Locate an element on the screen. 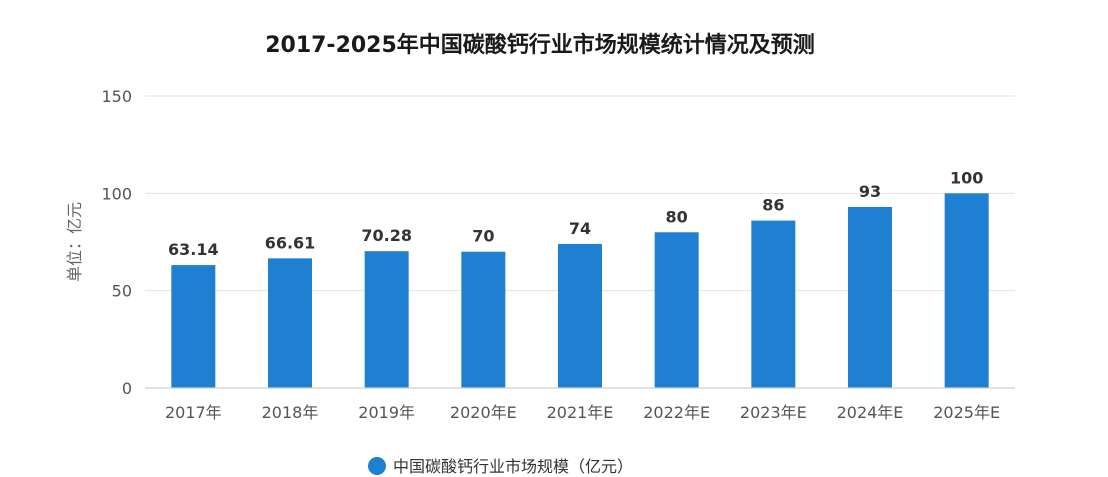 Image resolution: width=1108 pixels, height=477 pixels. legend: 中国碳酸钙行业市场规模（亿元） is located at coordinates (500, 466).